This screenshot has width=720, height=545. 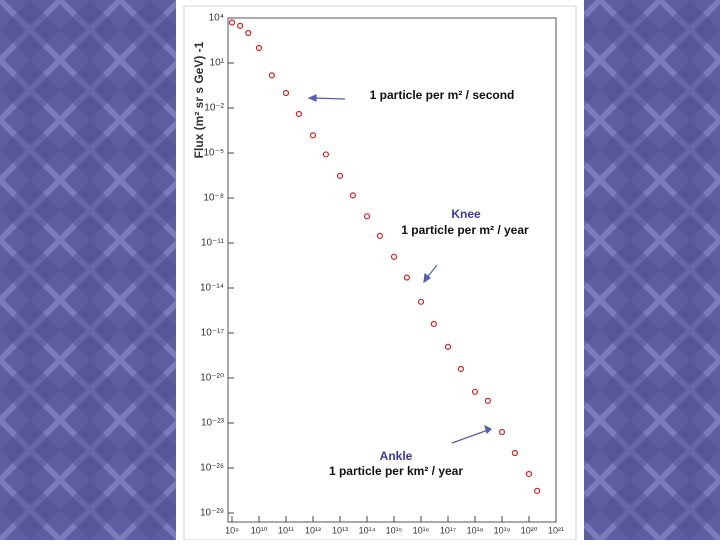 I want to click on x-tick-label: 10¹⁴, so click(x=367, y=530).